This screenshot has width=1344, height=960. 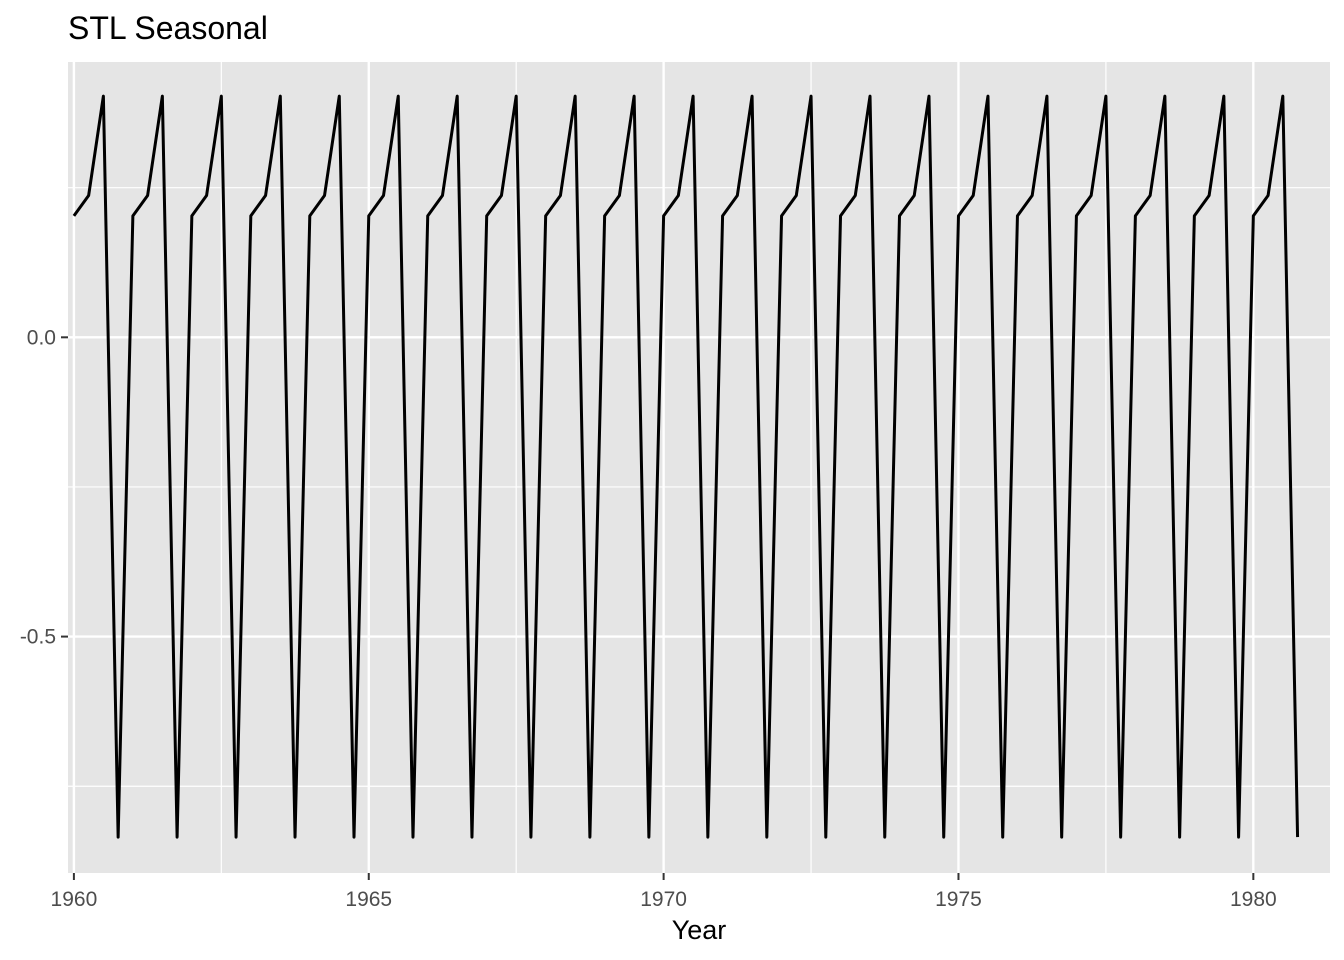 What do you see at coordinates (41, 337) in the screenshot?
I see `y-tick-label: 0.0` at bounding box center [41, 337].